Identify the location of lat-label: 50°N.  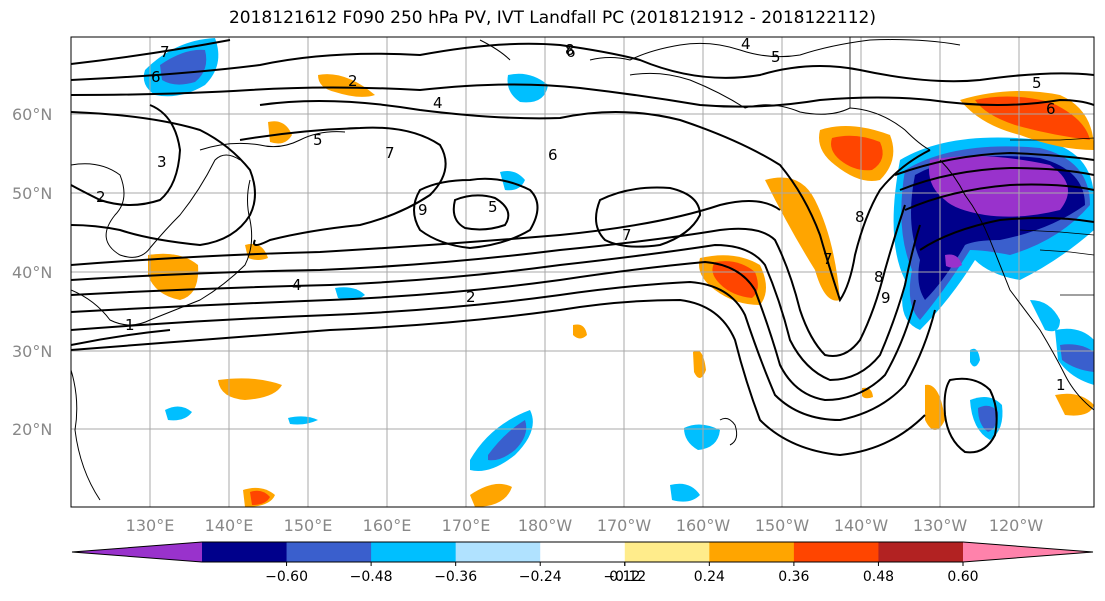
(32, 193).